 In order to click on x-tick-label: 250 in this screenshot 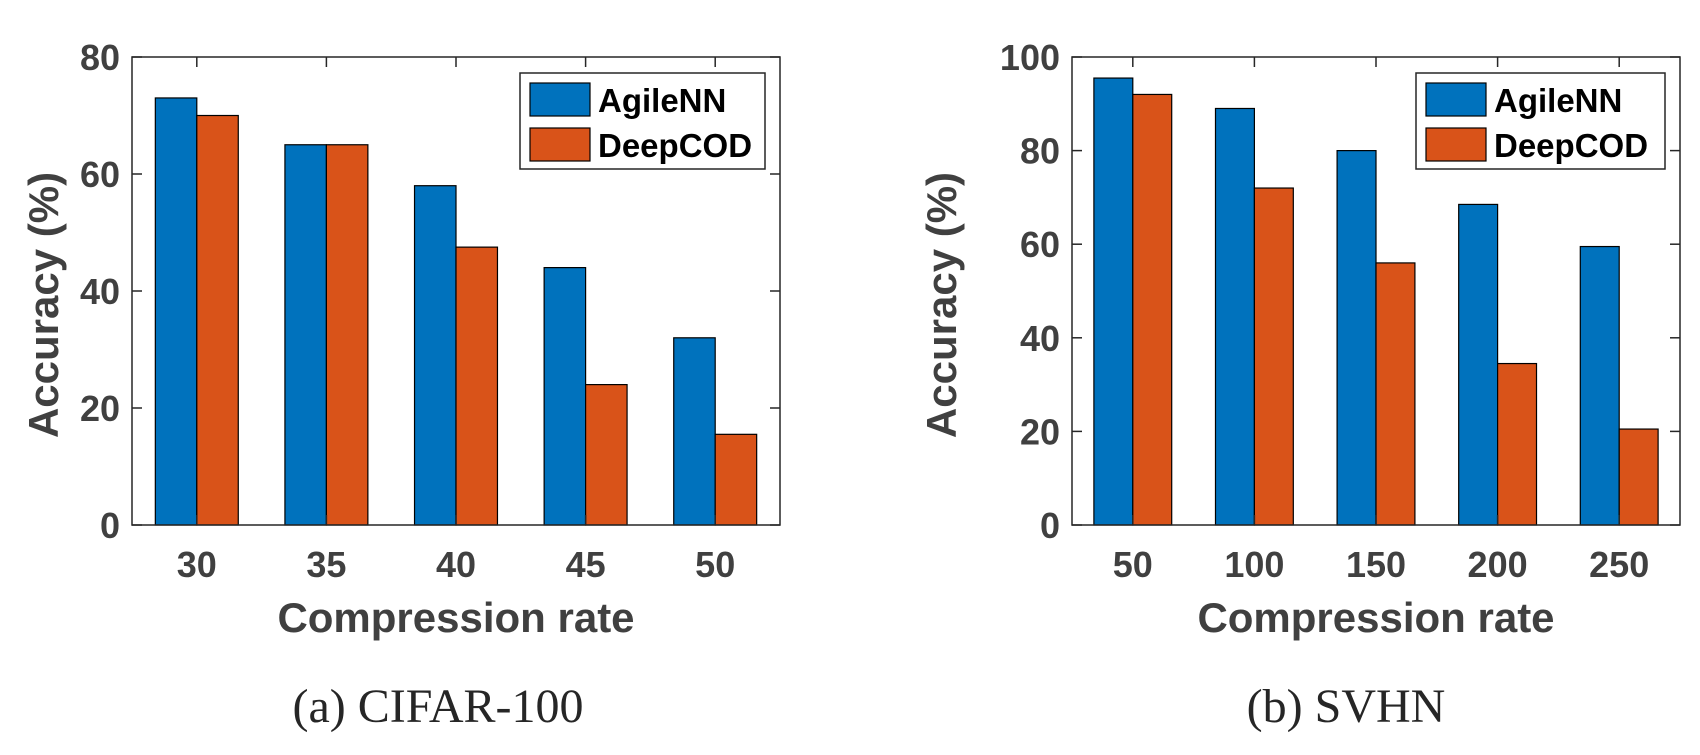, I will do `click(1619, 564)`.